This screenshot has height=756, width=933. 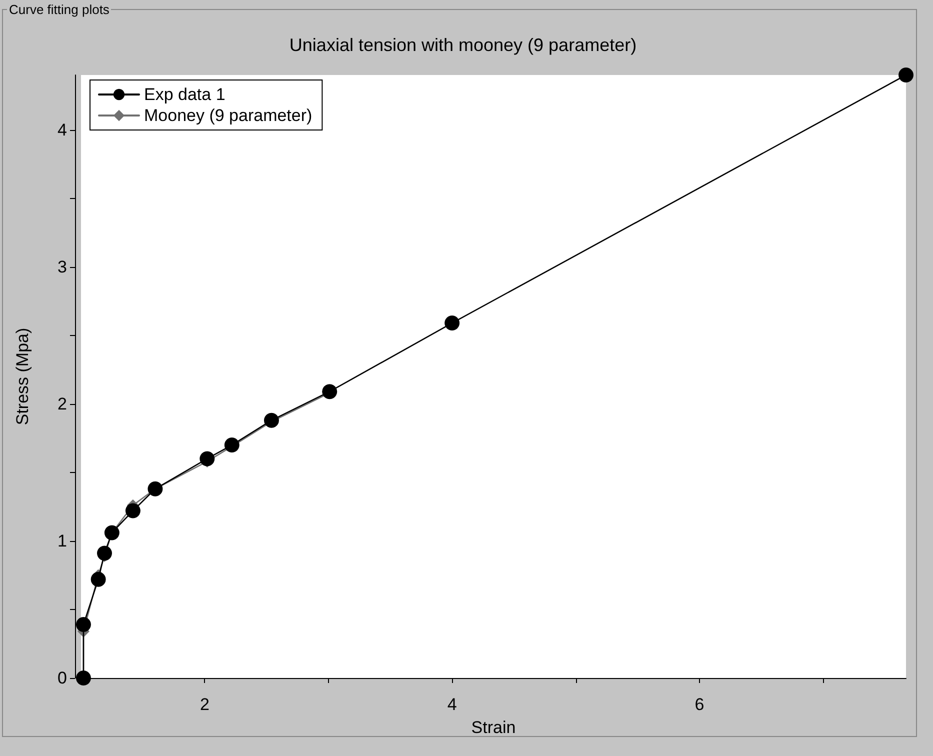 I want to click on y-tick-label: 0, so click(x=62, y=678).